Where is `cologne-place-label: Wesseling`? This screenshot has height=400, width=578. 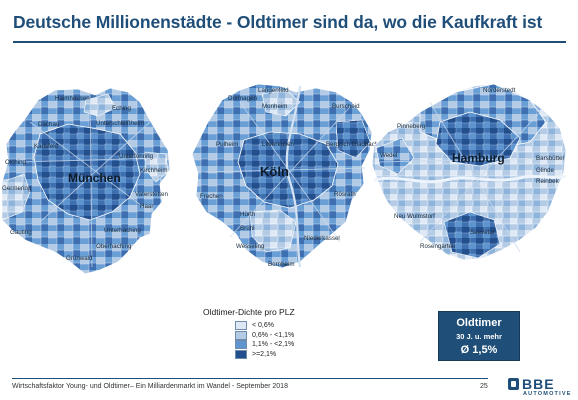 cologne-place-label: Wesseling is located at coordinates (250, 246).